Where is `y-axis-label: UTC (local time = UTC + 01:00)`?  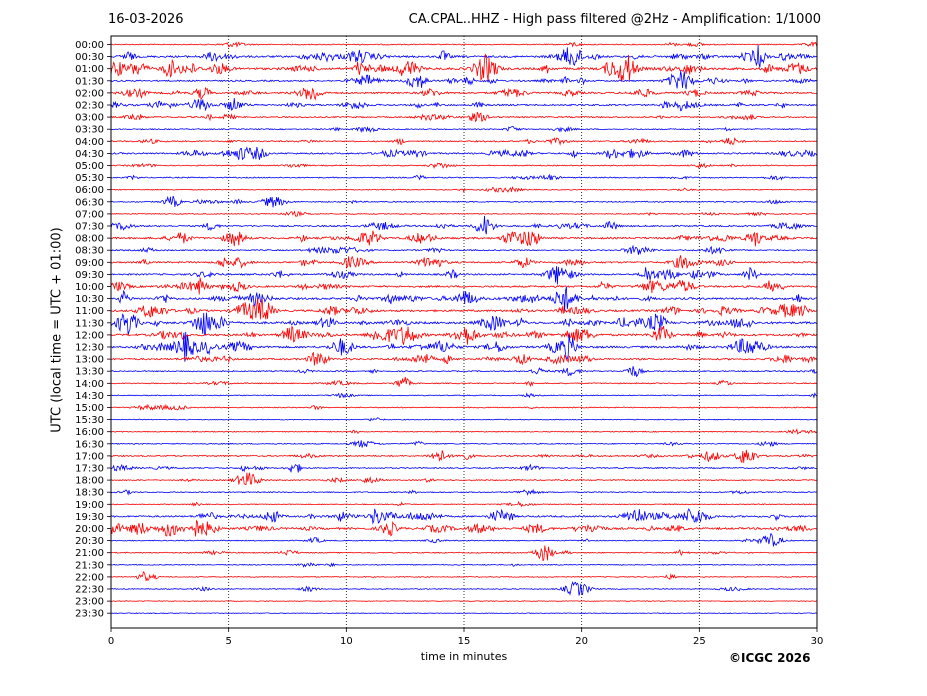
y-axis-label: UTC (local time = UTC + 01:00) is located at coordinates (57, 330).